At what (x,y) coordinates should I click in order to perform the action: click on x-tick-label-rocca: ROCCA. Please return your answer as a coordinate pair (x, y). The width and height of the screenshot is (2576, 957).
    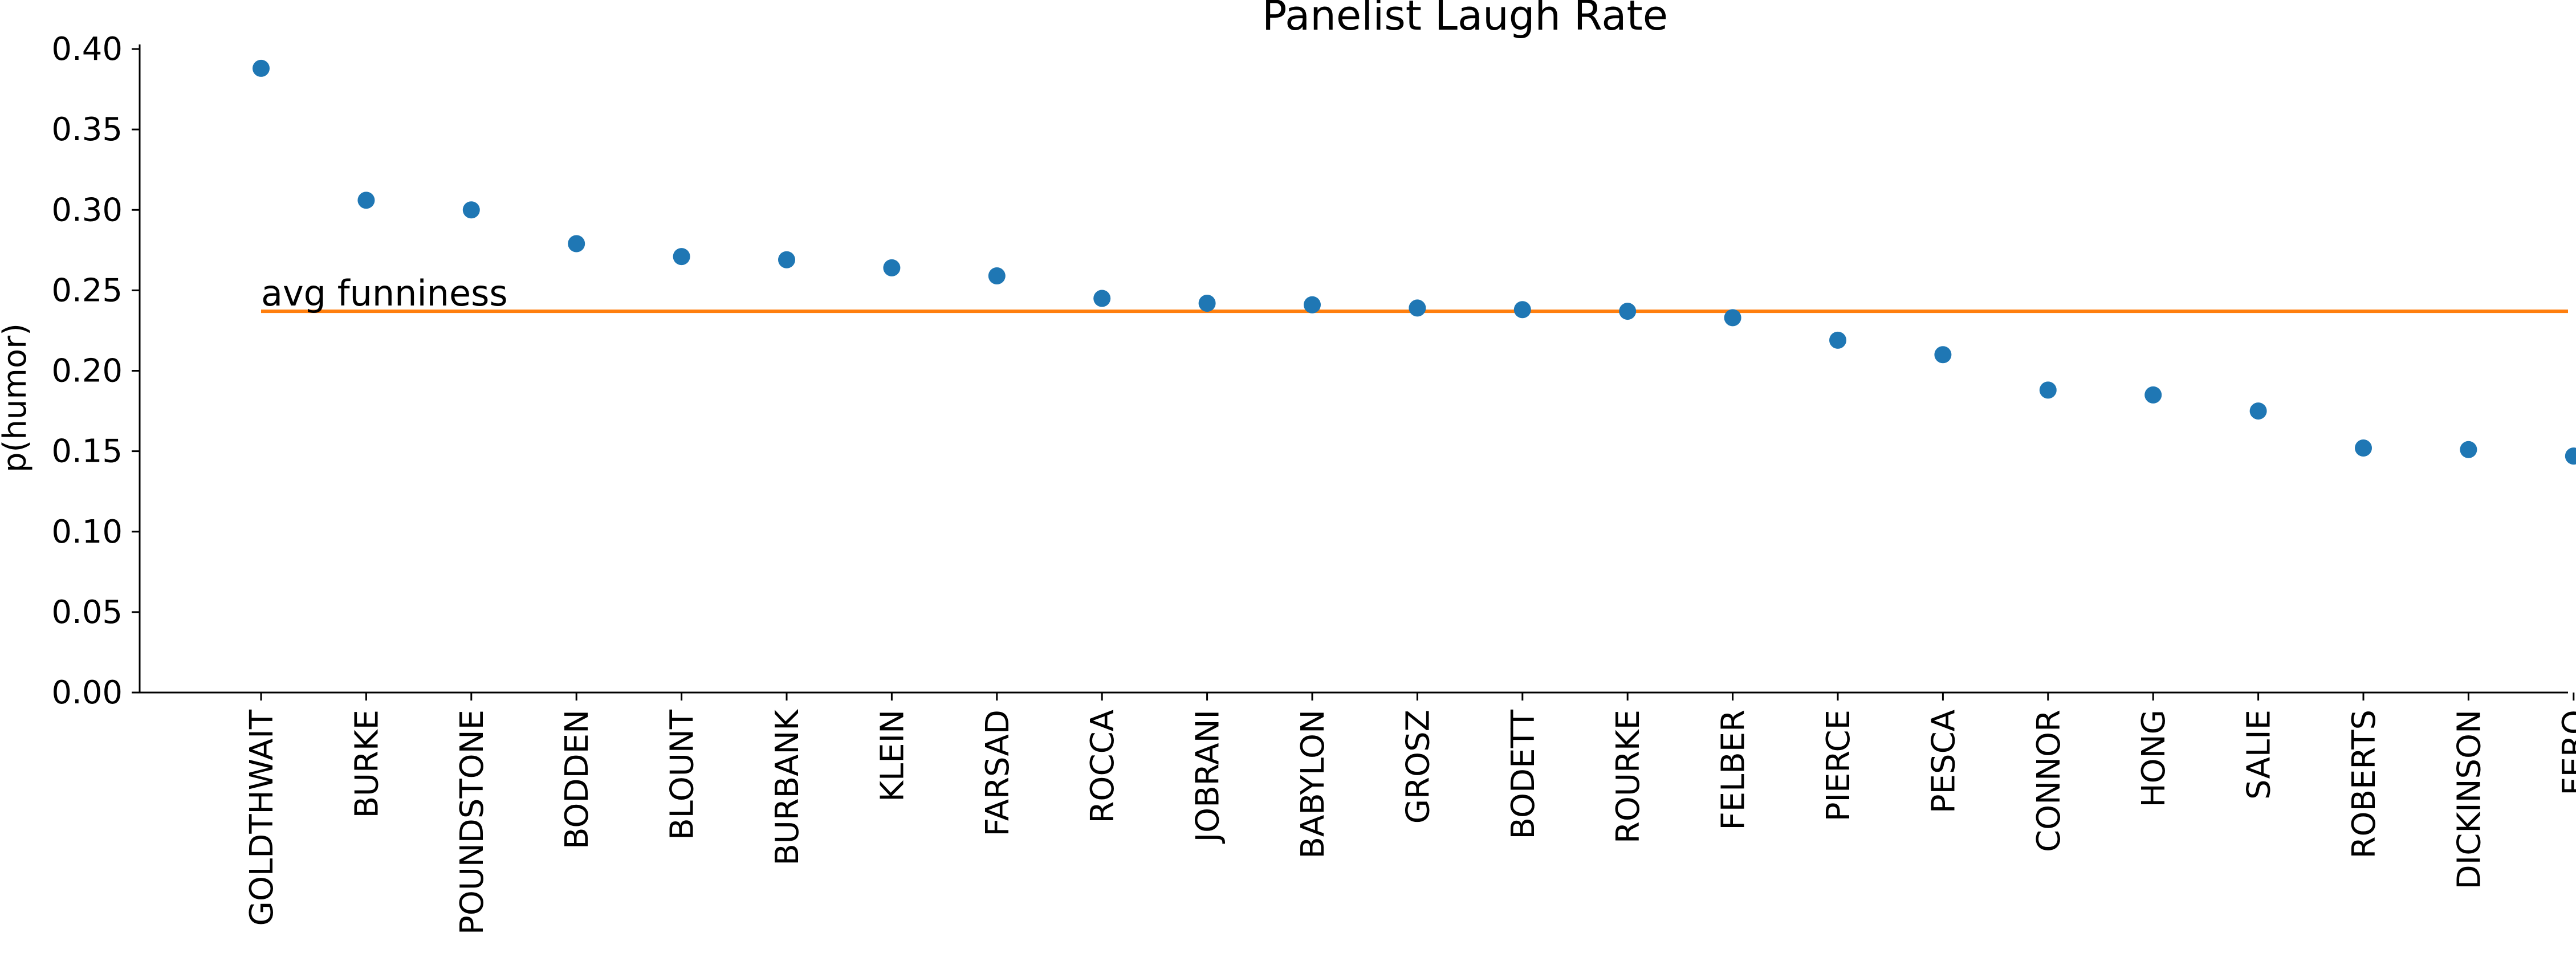
    Looking at the image, I should click on (1102, 767).